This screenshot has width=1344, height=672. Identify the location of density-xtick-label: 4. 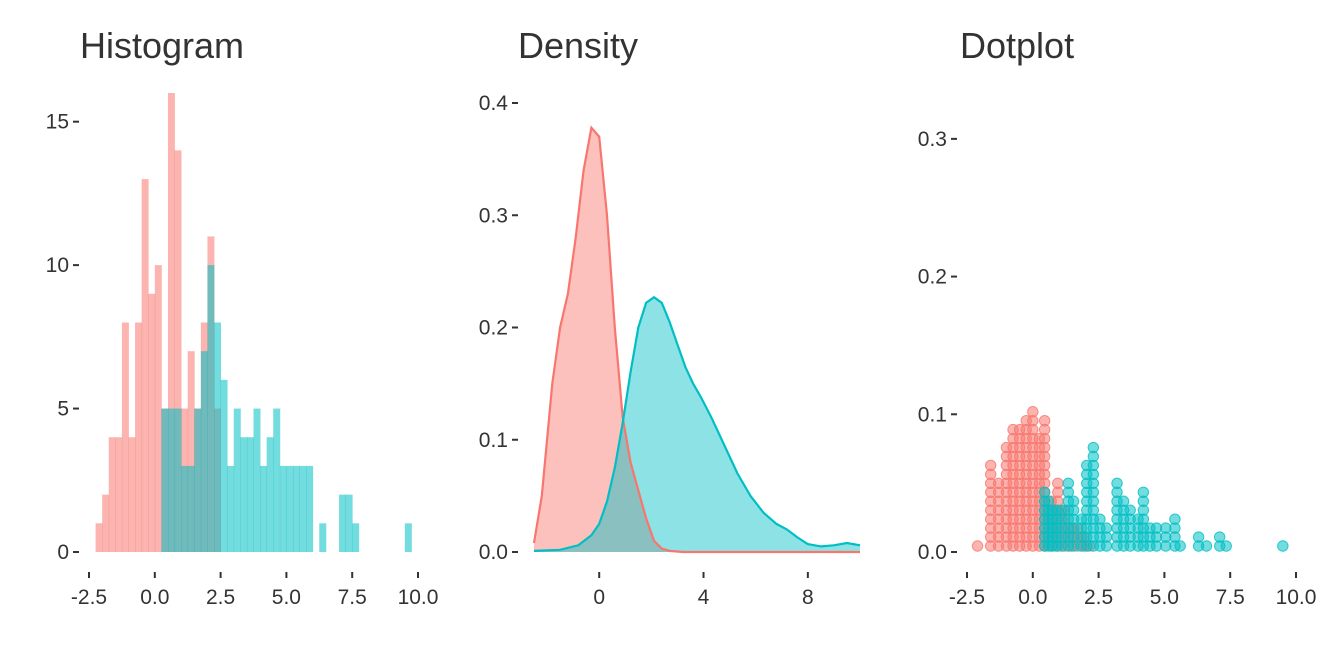
(704, 597).